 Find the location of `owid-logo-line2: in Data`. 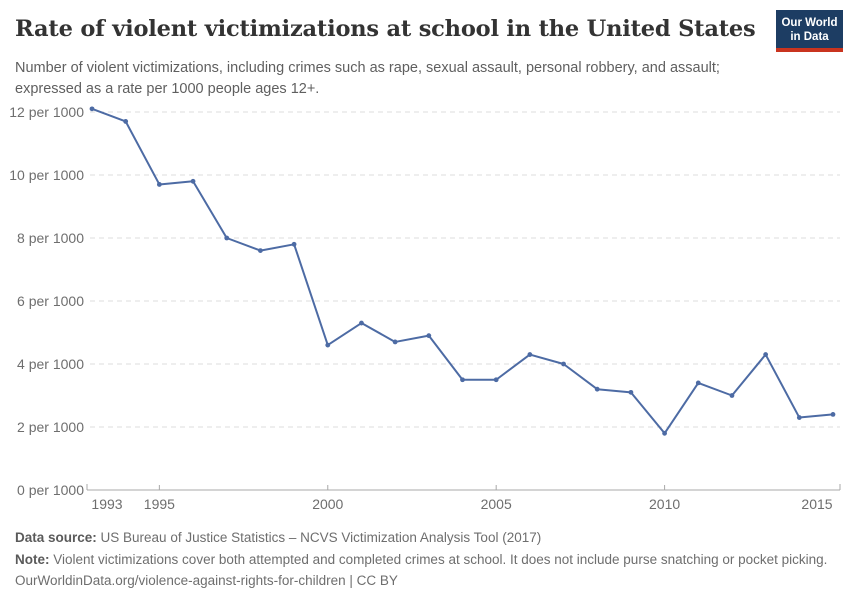

owid-logo-line2: in Data is located at coordinates (809, 37).